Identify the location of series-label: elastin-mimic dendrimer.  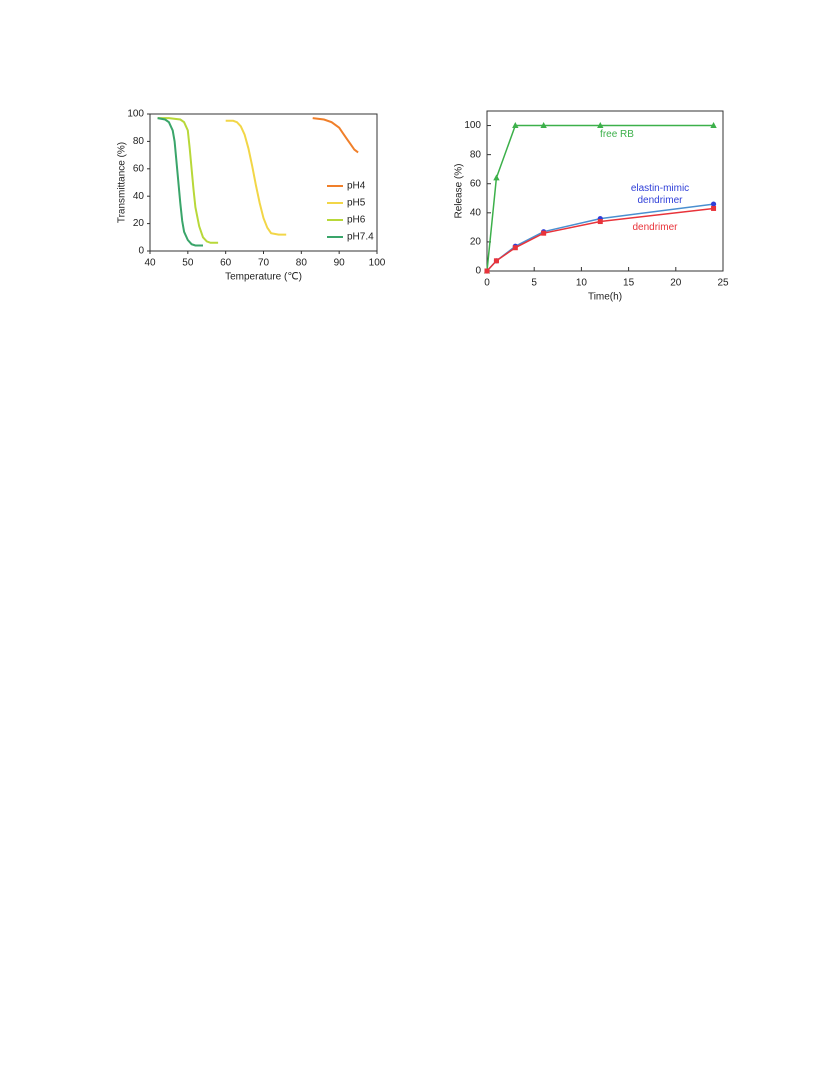
(660, 194).